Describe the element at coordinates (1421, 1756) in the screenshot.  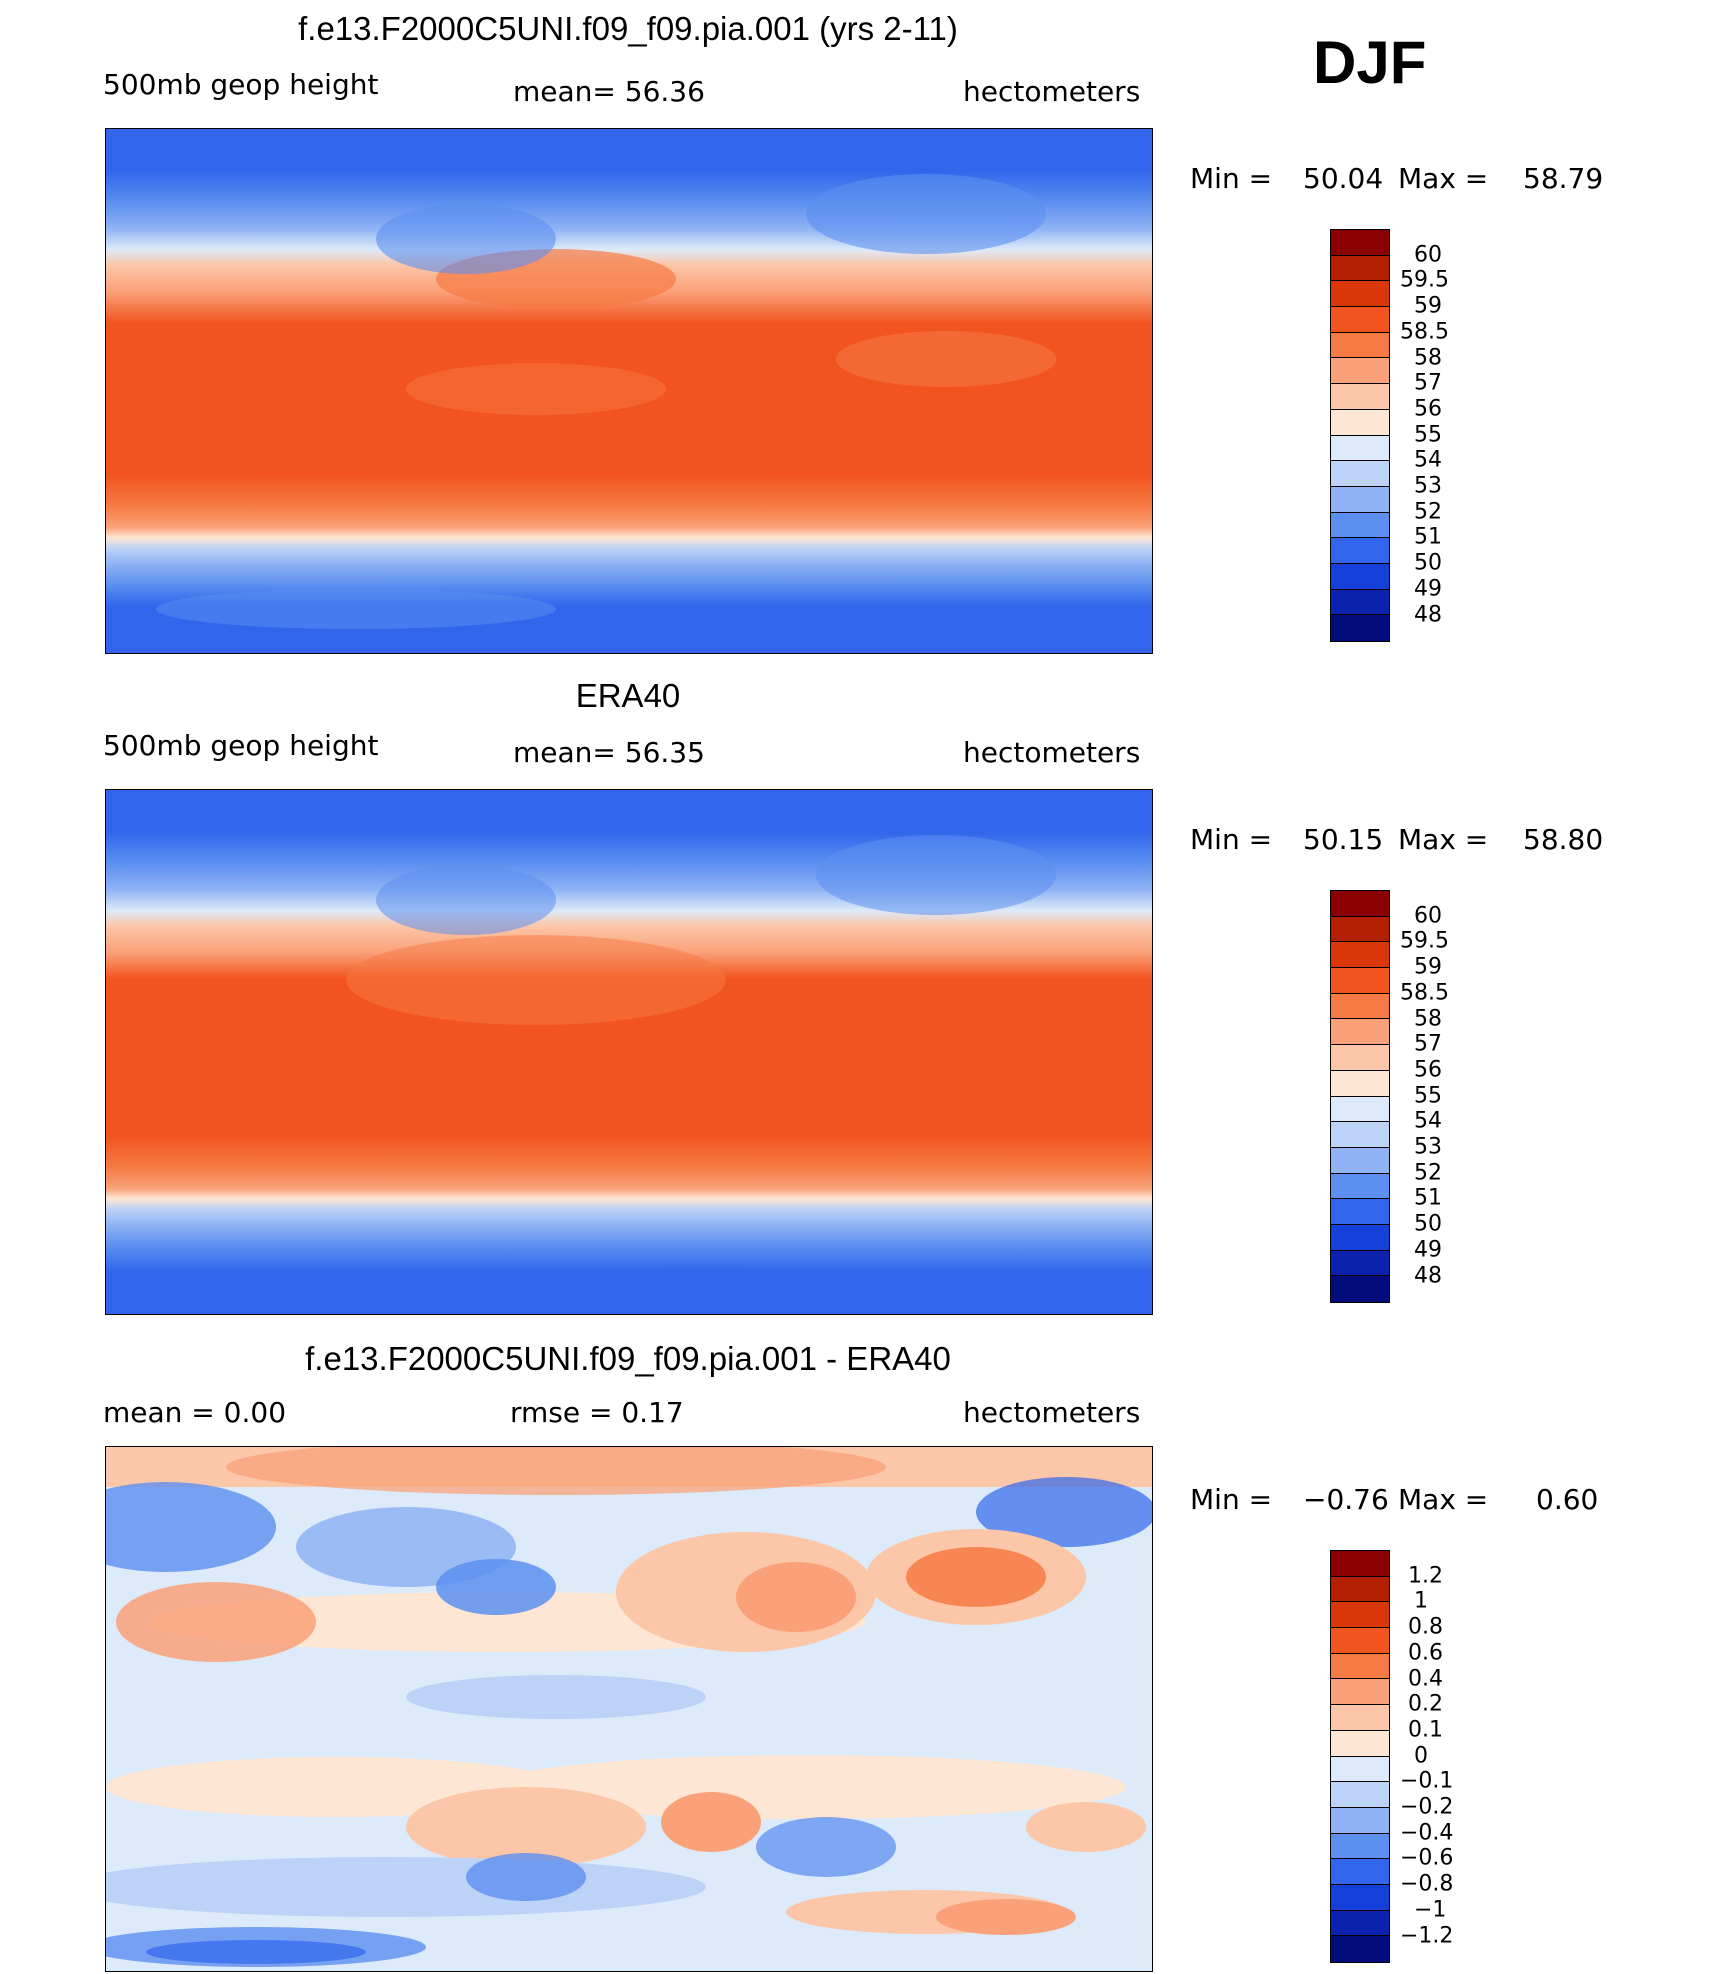
I see `colorbar-level-label: 0` at that location.